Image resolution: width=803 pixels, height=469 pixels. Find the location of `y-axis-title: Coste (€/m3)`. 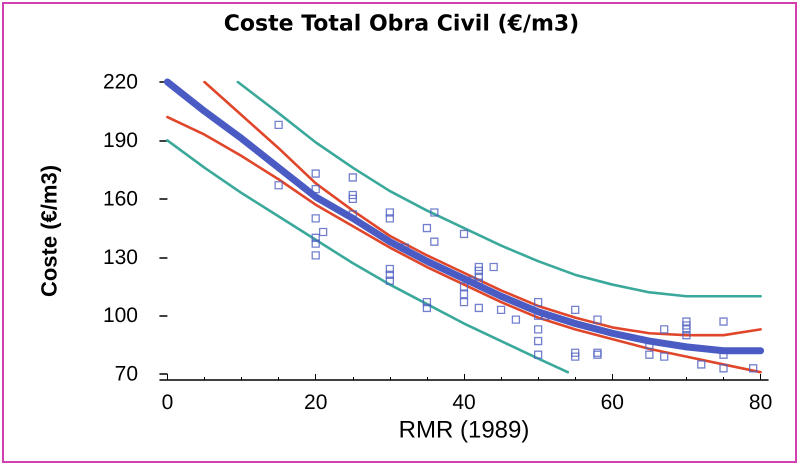

y-axis-title: Coste (€/m3) is located at coordinates (49, 231).